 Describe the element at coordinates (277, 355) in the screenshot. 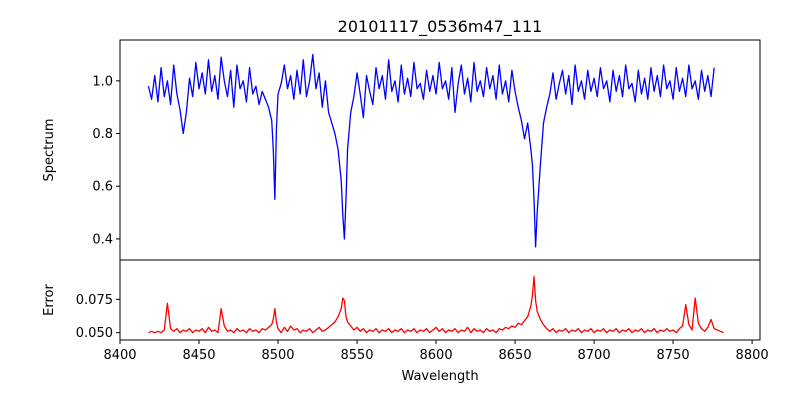

I see `x-tick-label: 8500` at that location.